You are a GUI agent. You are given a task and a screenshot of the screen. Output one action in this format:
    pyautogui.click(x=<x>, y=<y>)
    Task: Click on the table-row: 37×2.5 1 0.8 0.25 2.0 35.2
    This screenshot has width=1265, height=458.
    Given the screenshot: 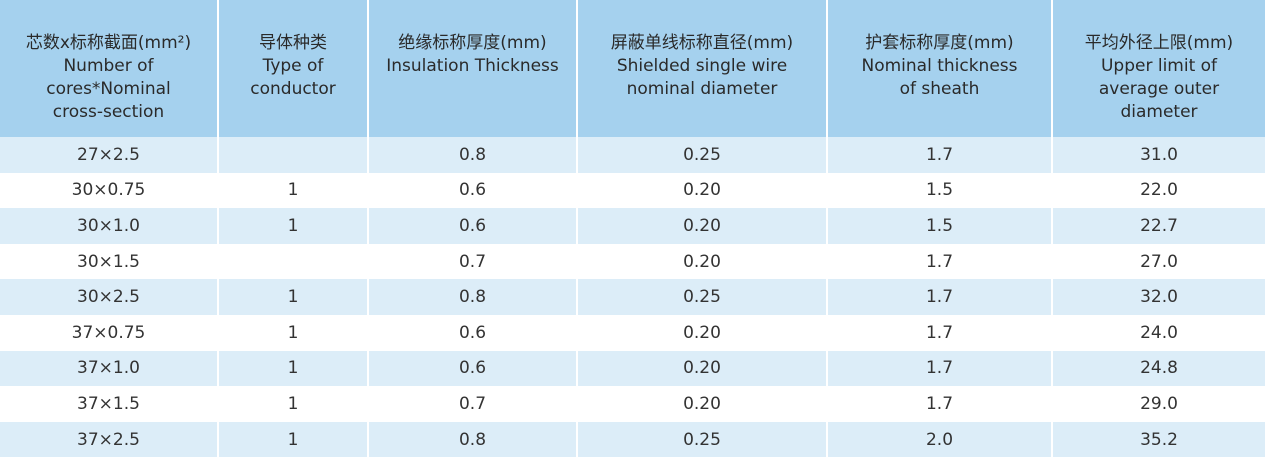 What is the action you would take?
    pyautogui.click(x=632, y=439)
    